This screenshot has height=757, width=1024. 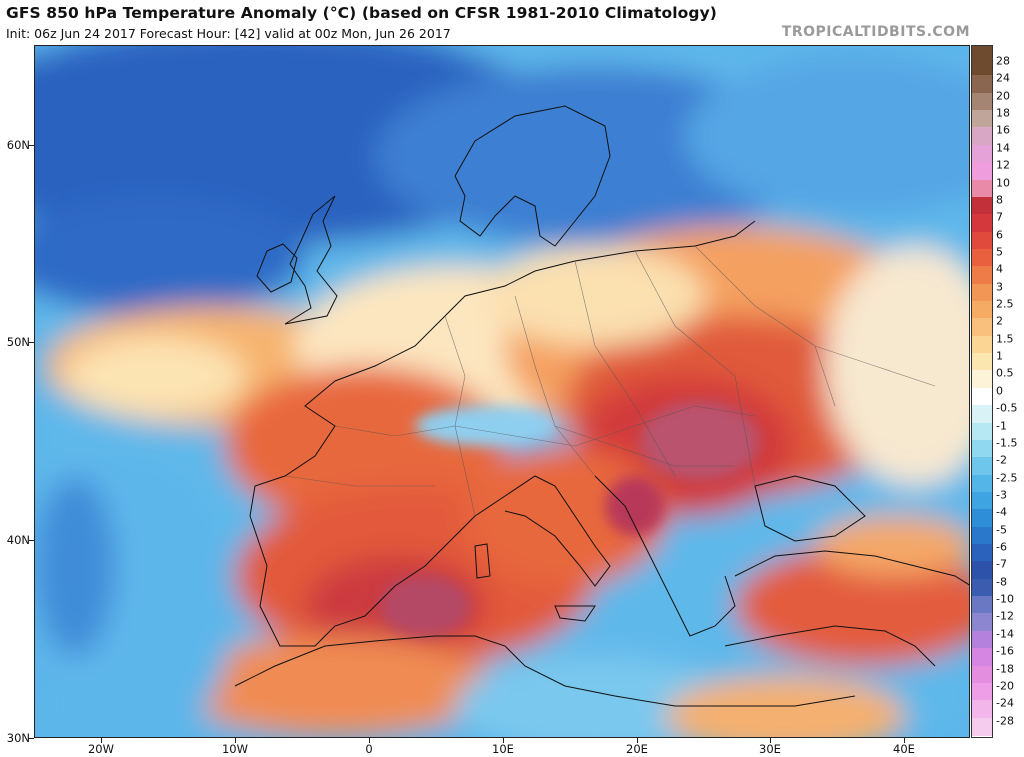 What do you see at coordinates (999, 269) in the screenshot?
I see `colorbar-label: 4` at bounding box center [999, 269].